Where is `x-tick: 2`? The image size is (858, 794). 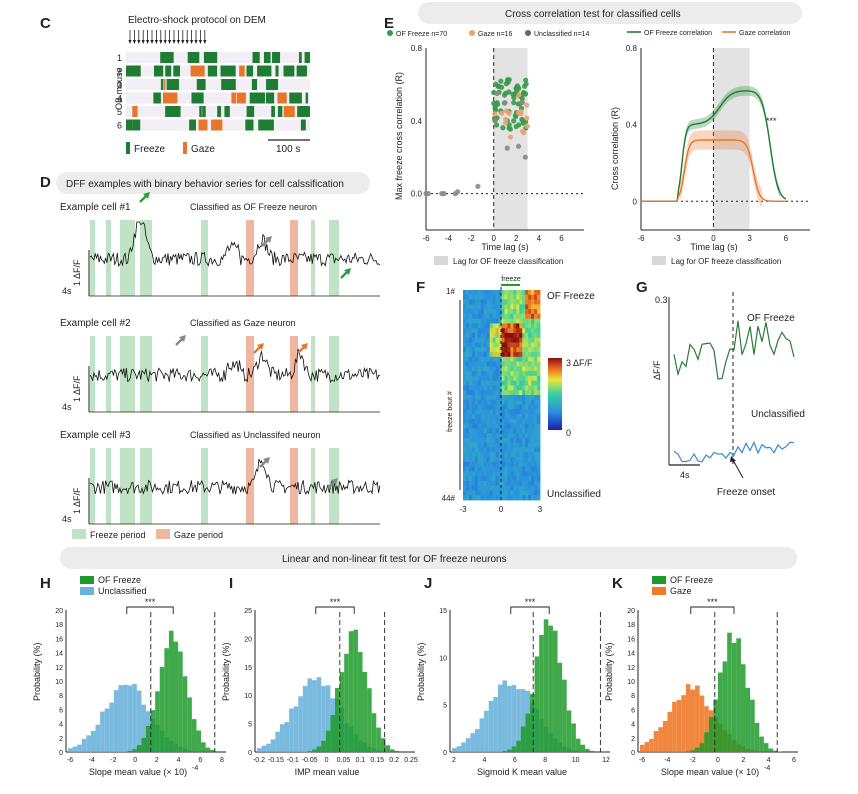 x-tick: 2 is located at coordinates (157, 760).